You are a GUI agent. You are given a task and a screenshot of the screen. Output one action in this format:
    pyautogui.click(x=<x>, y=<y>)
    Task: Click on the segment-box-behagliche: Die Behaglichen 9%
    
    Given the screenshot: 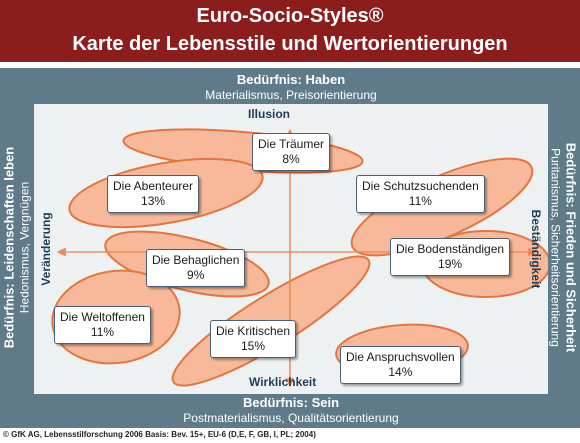 What is the action you would take?
    pyautogui.click(x=196, y=268)
    